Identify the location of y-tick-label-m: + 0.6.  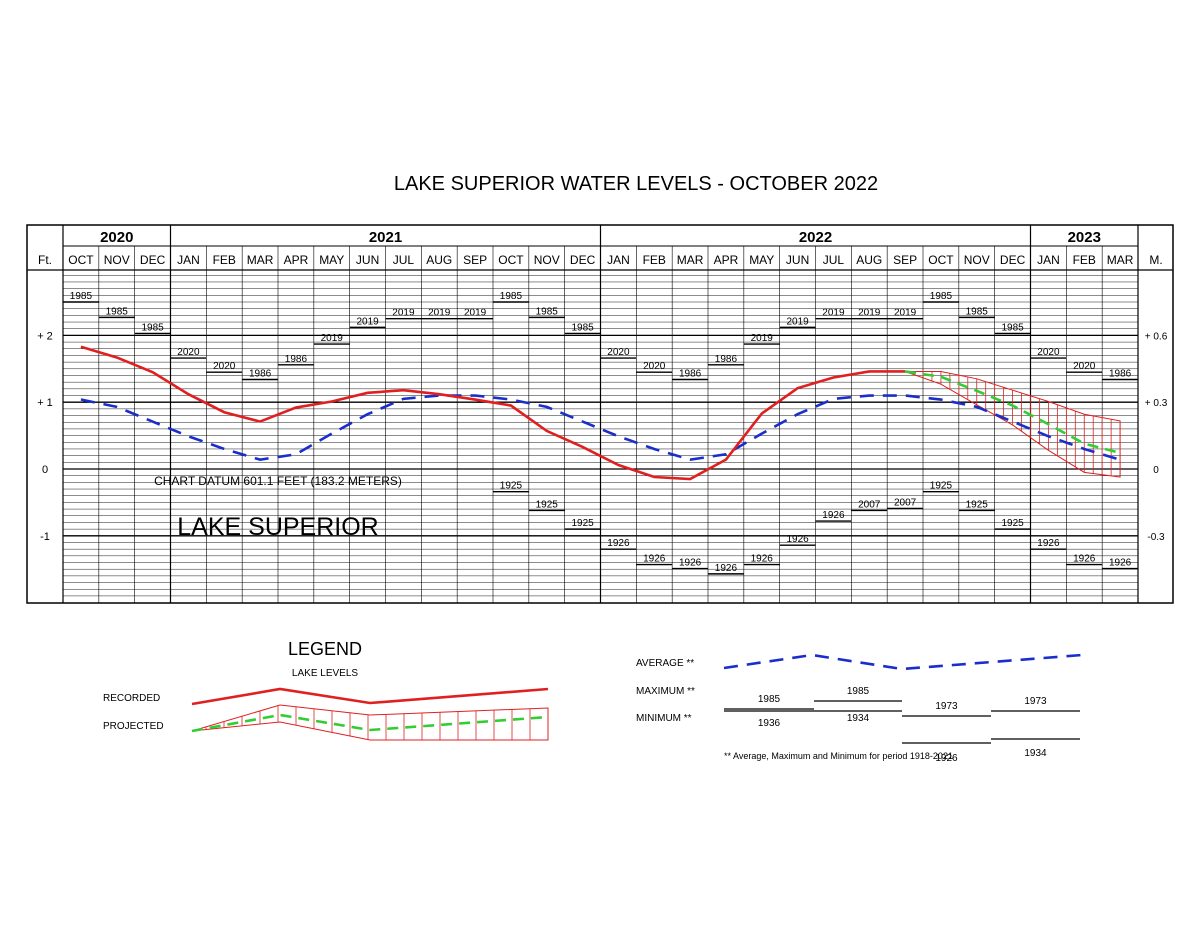
(1156, 336).